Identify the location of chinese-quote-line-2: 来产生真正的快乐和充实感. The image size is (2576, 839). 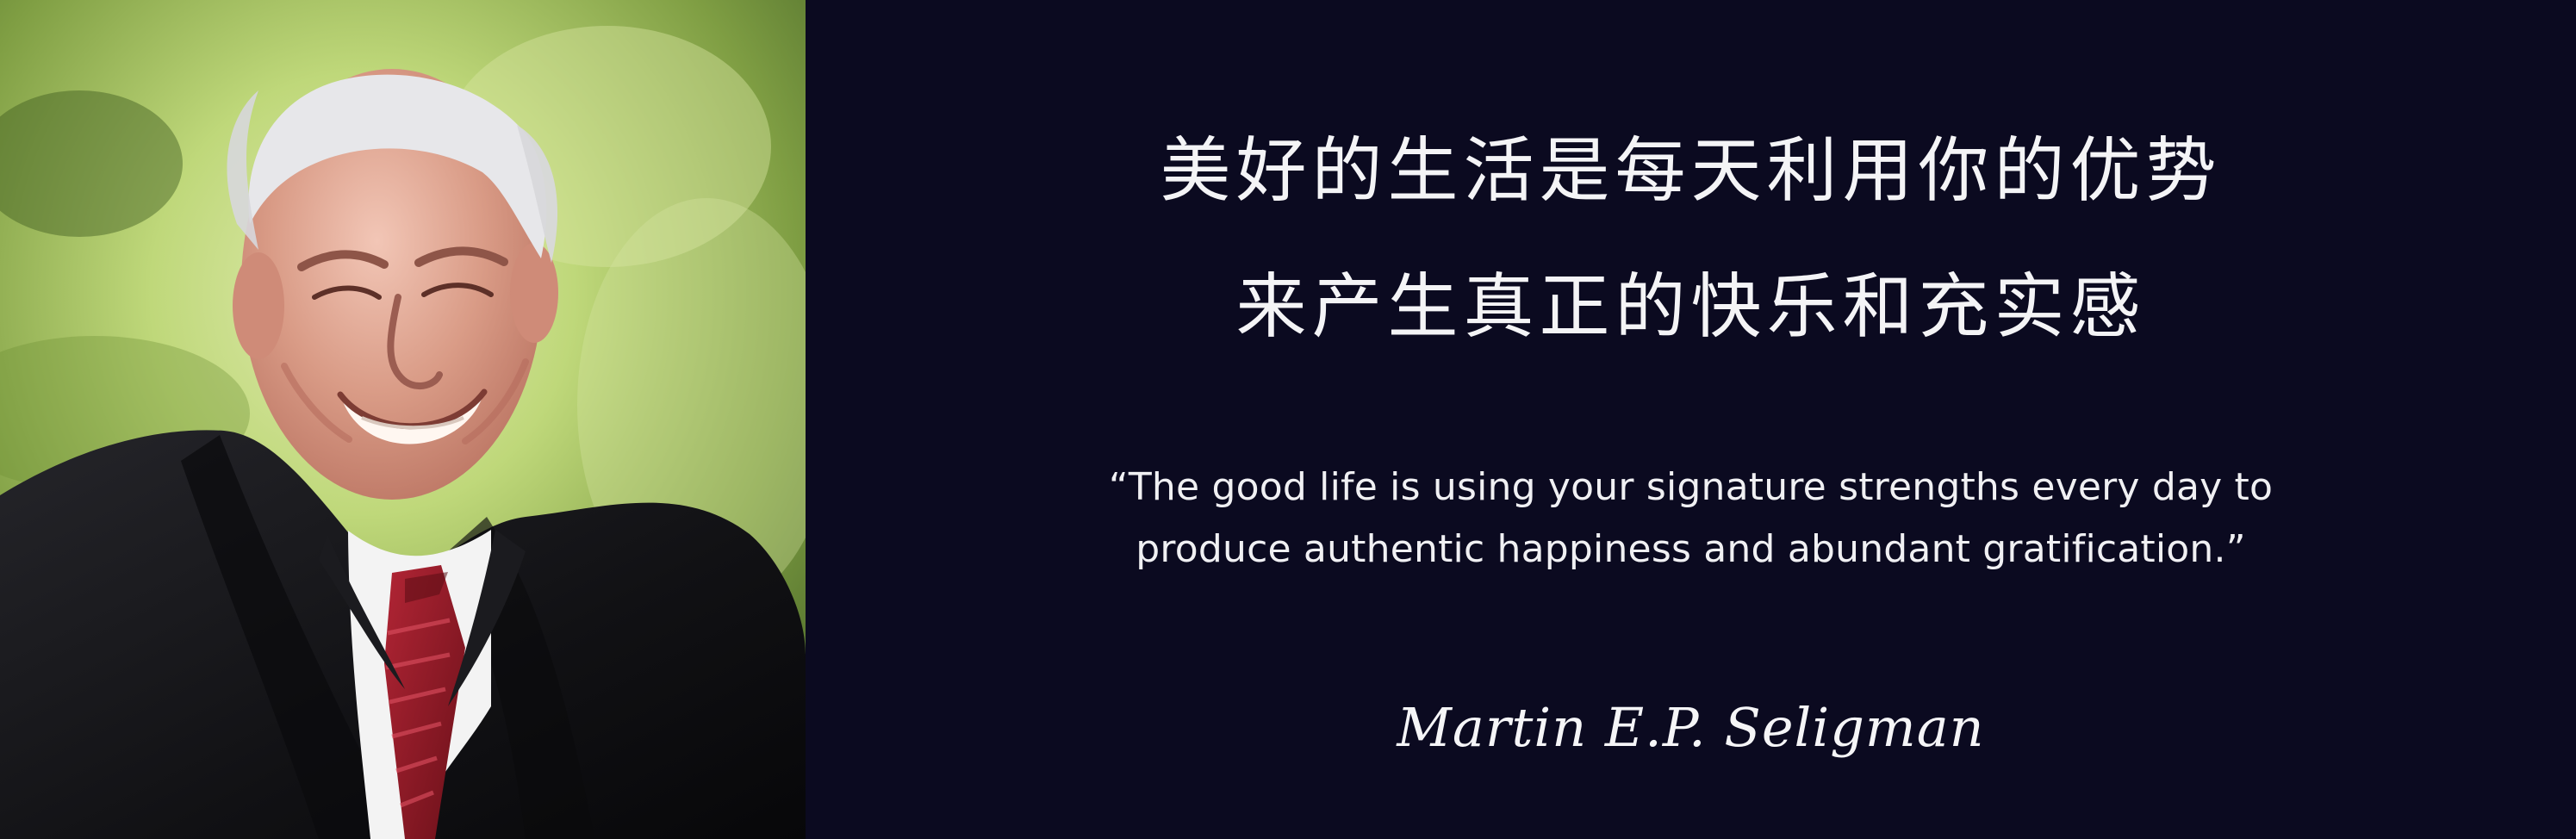
(1691, 307).